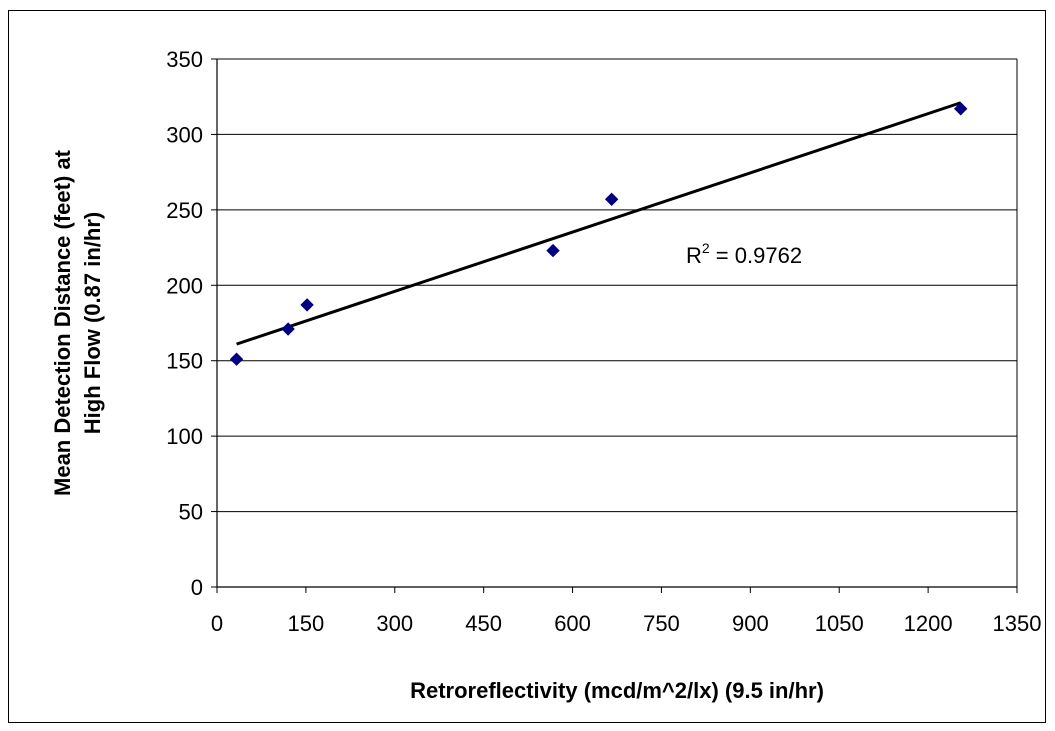 This screenshot has width=1055, height=731. I want to click on y-tick-label-200: 200, so click(184, 285).